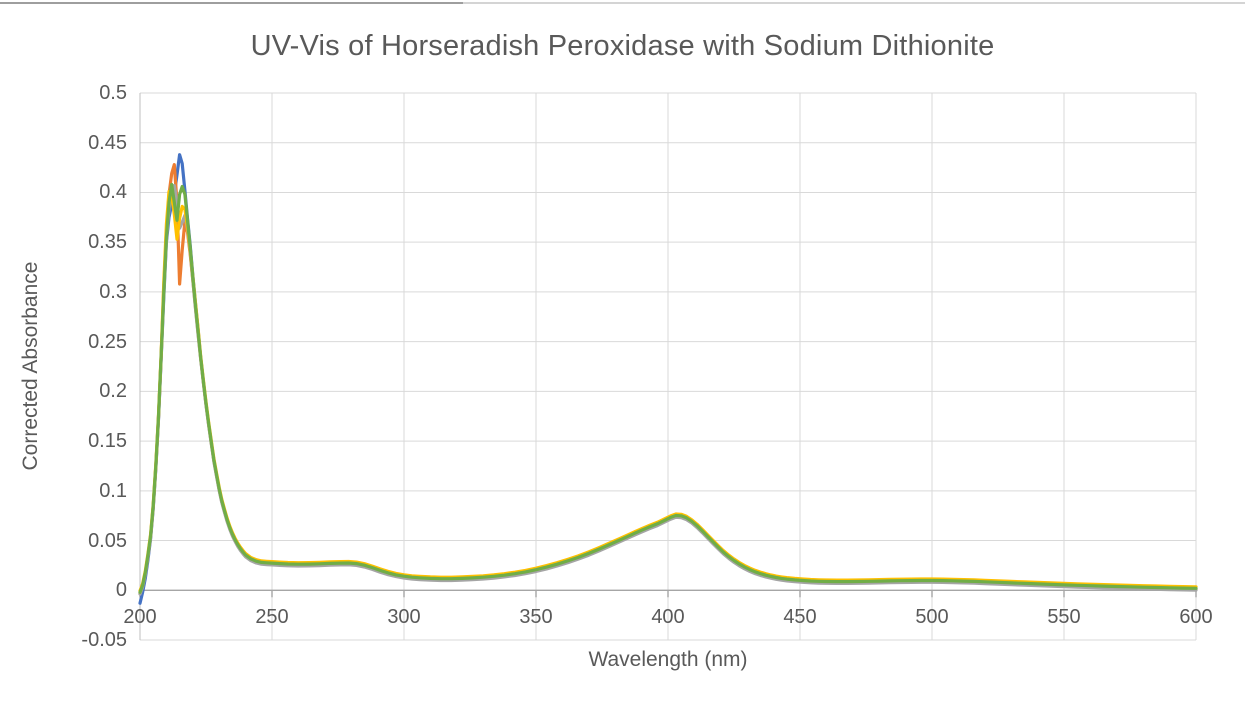 The width and height of the screenshot is (1245, 707). What do you see at coordinates (104, 640) in the screenshot?
I see `y-tick-label: -0.05` at bounding box center [104, 640].